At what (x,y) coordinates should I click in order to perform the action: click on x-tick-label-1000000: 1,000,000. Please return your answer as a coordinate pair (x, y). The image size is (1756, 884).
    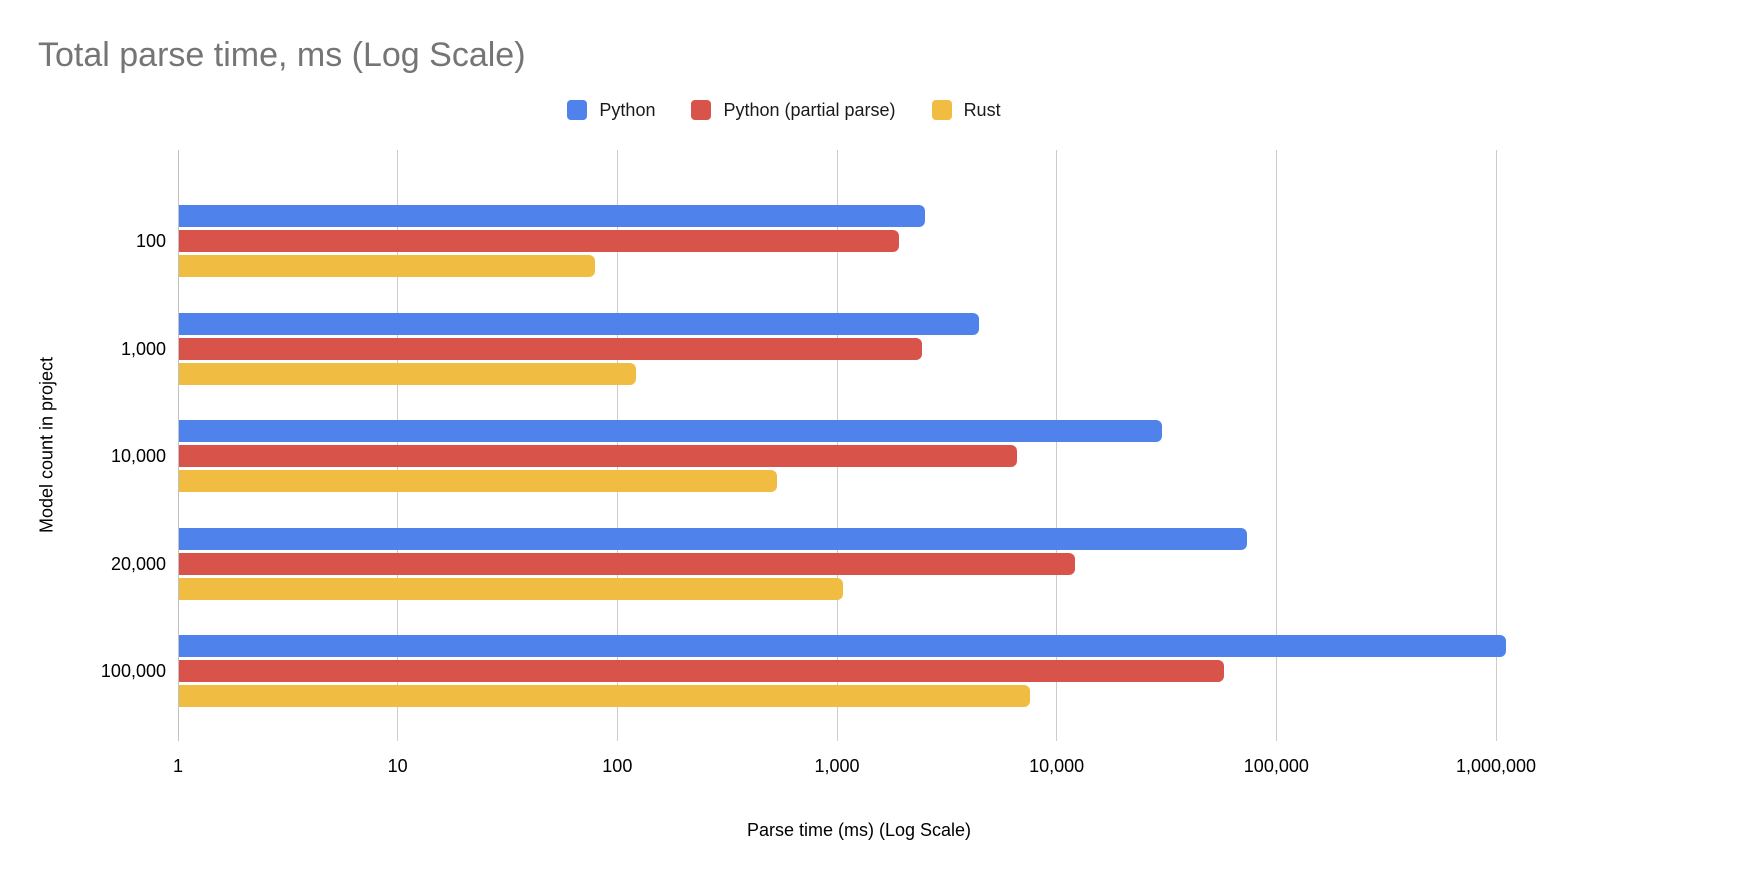
    Looking at the image, I should click on (1496, 766).